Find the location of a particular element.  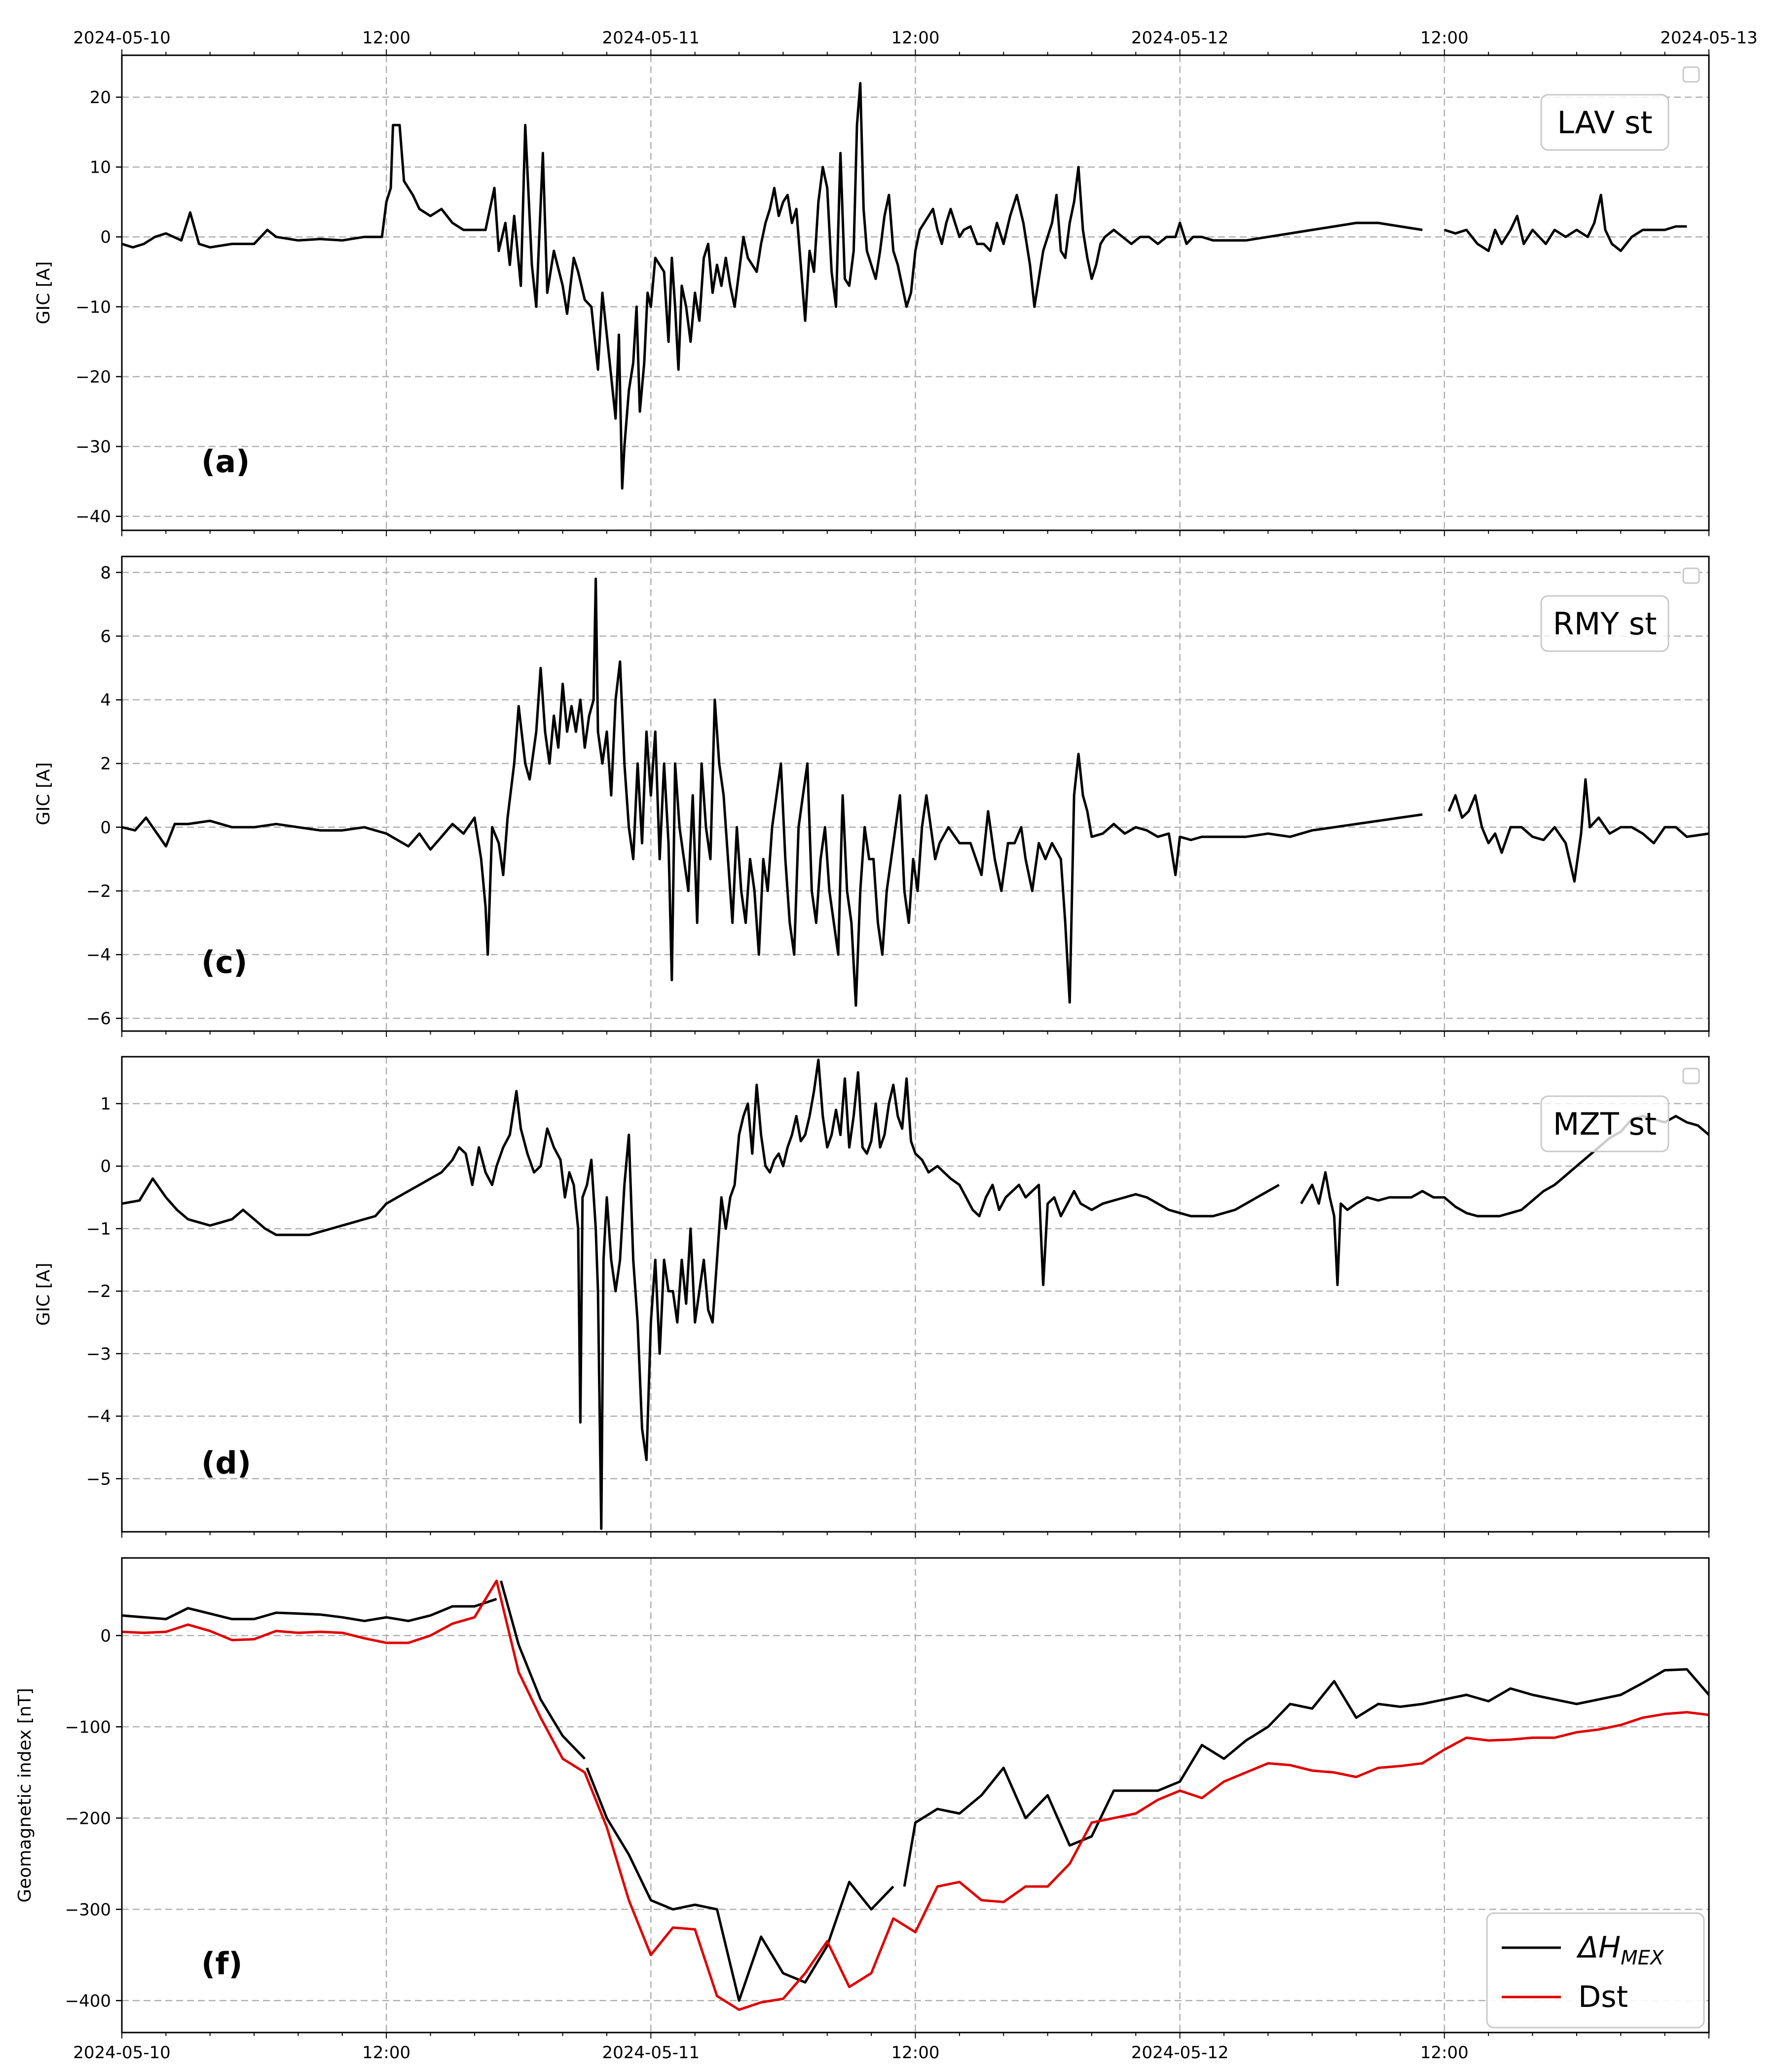

legend-entry-1: Dst is located at coordinates (1603, 1997).